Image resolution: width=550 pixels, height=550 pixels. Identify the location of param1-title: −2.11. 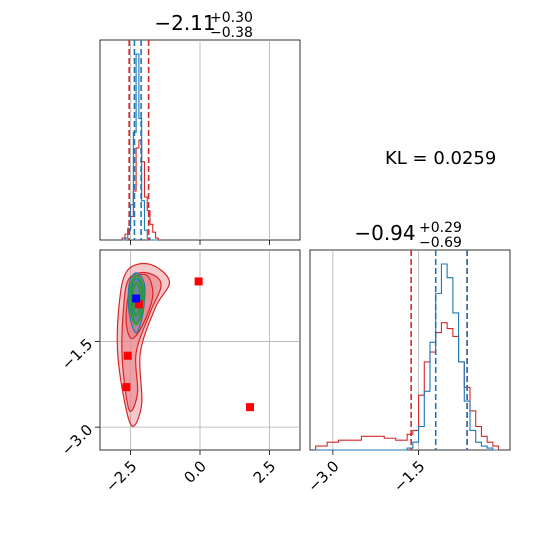
(184, 23).